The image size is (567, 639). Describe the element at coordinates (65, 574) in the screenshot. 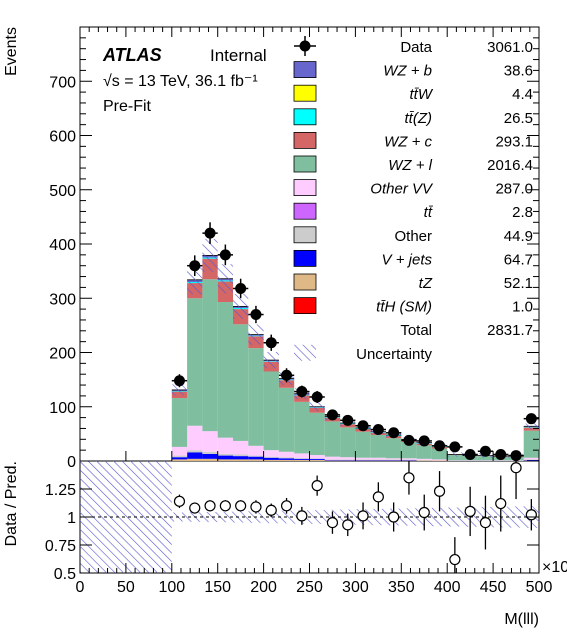

I see `ratio-tick-label-0: 0.5` at that location.